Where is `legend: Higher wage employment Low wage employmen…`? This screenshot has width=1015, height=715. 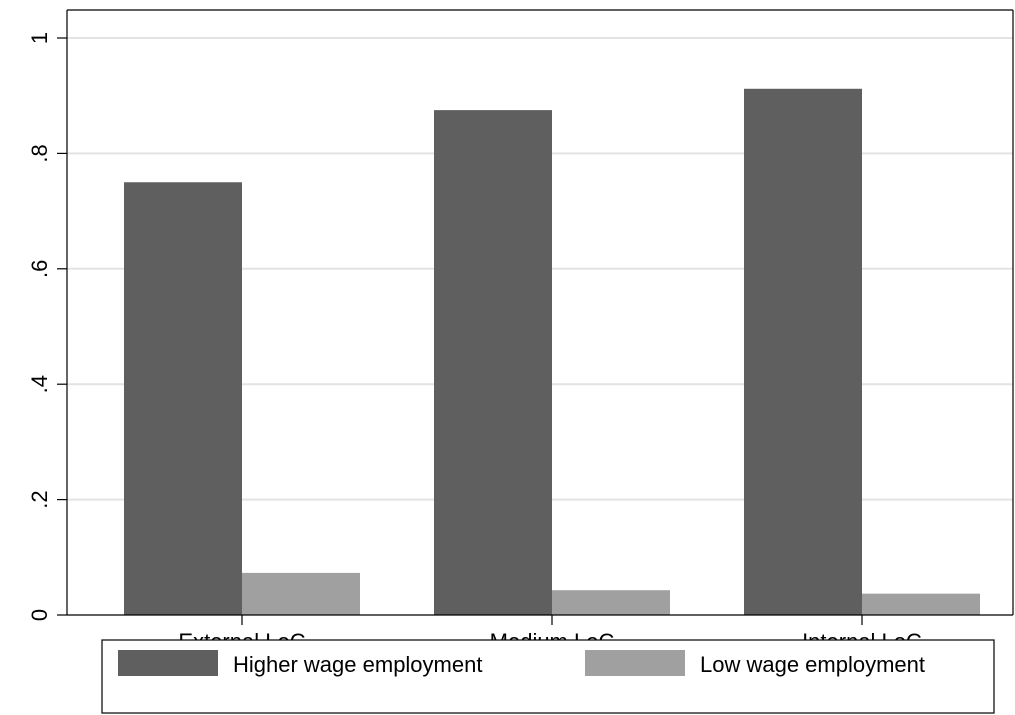
legend: Higher wage employment Low wage employmen… is located at coordinates (548, 676).